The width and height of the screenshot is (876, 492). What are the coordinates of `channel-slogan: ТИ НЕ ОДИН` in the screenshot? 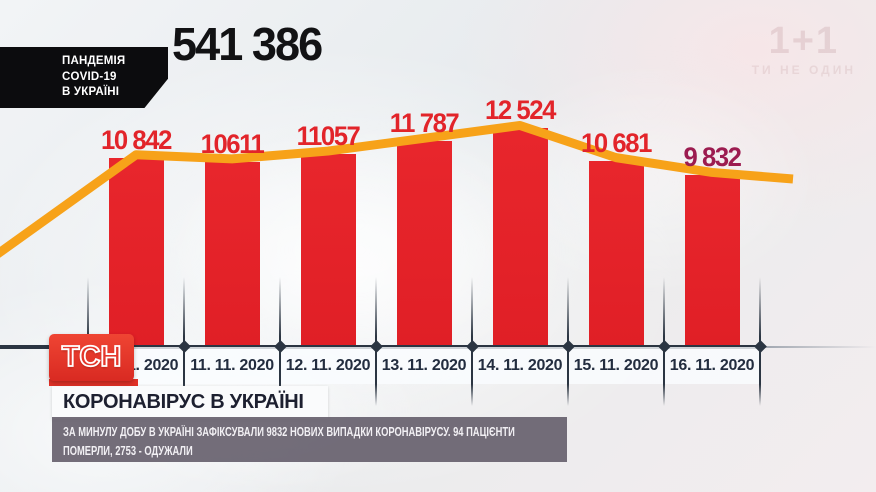 It's located at (803, 70).